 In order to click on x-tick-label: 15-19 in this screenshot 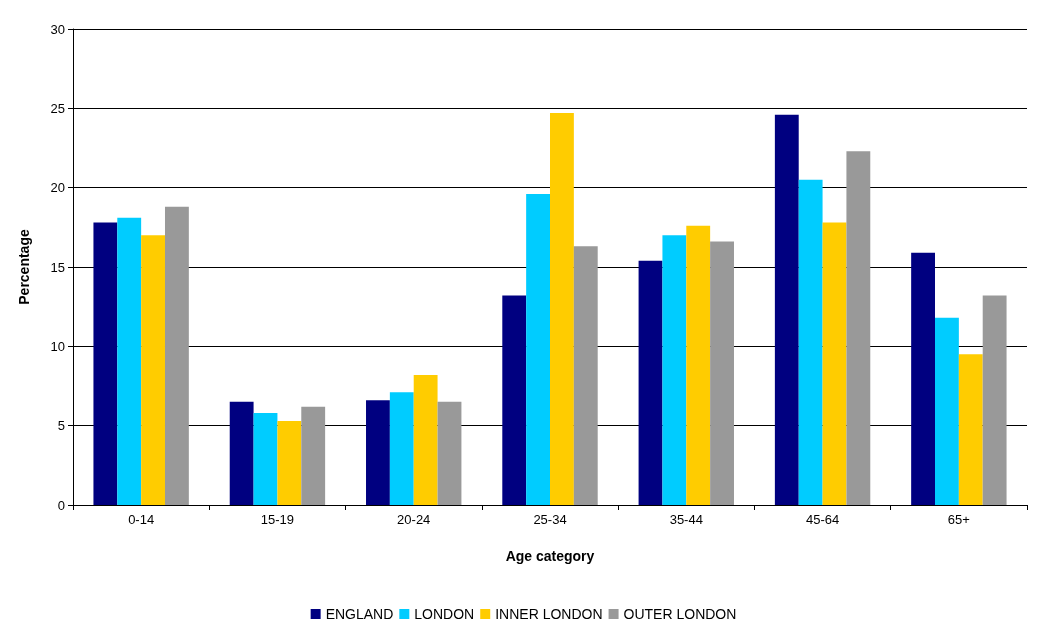, I will do `click(277, 519)`.